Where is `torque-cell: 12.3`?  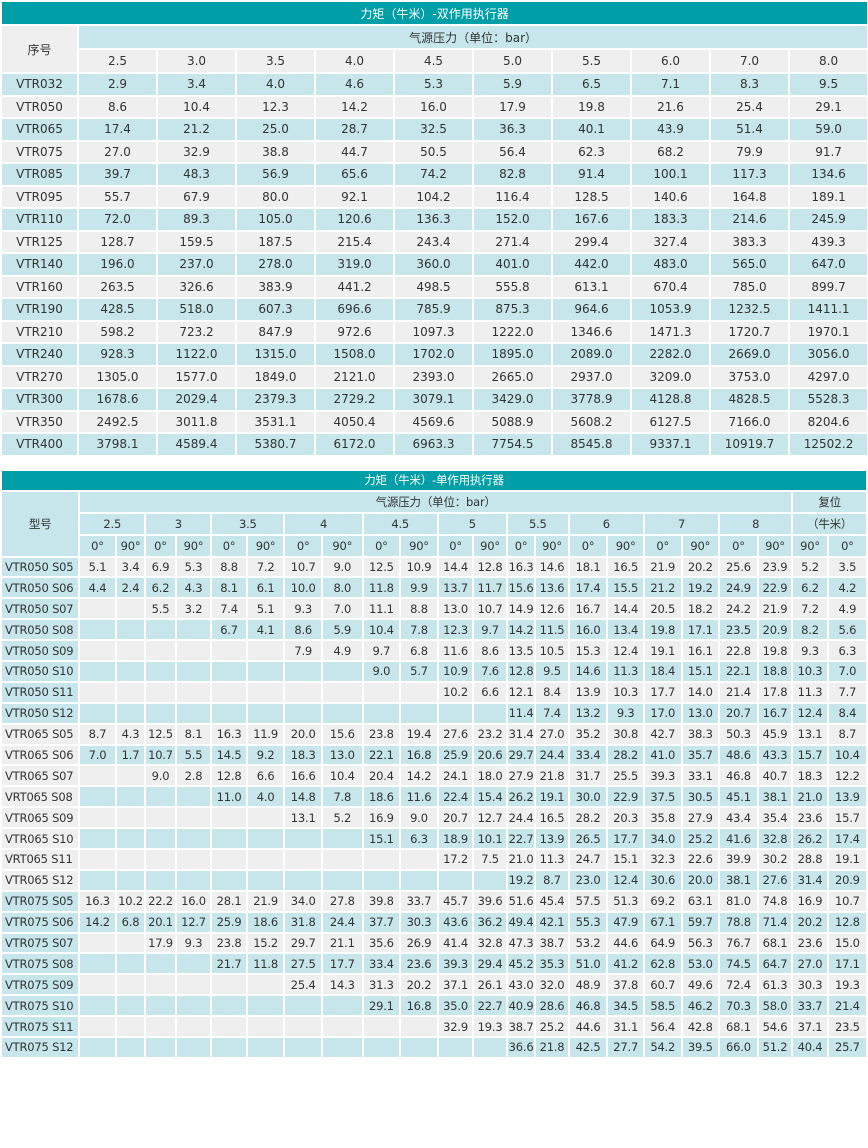
torque-cell: 12.3 is located at coordinates (275, 106).